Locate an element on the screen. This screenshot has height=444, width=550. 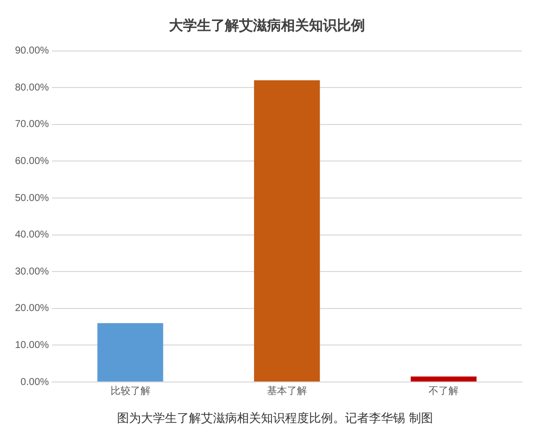
x-tick-label: 基本了解 is located at coordinates (286, 390).